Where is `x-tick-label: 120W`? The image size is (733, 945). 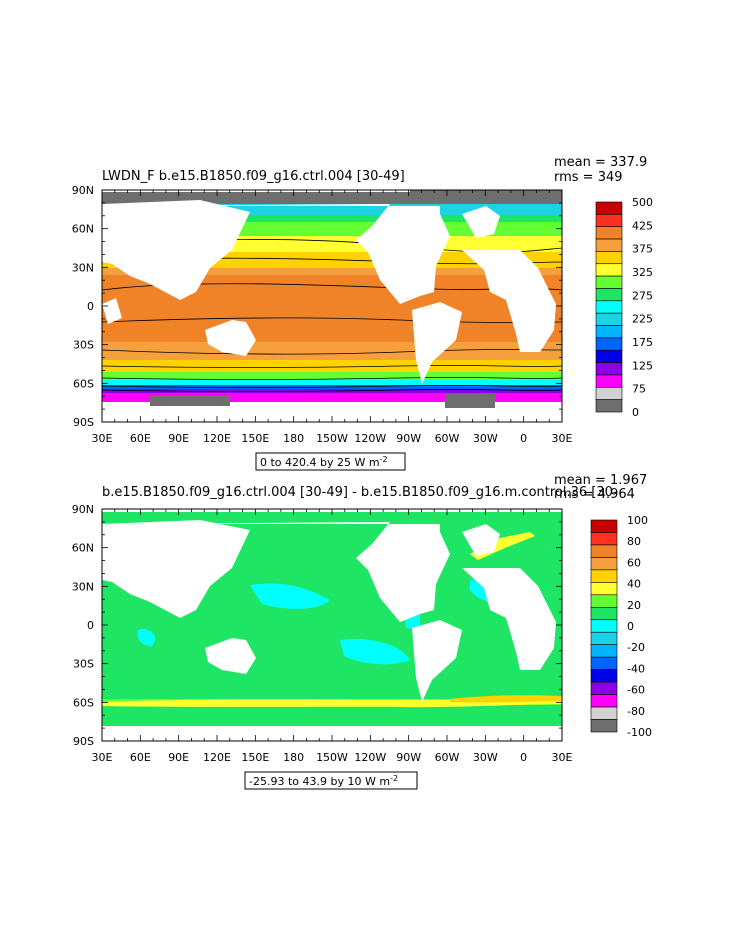 x-tick-label: 120W is located at coordinates (370, 438).